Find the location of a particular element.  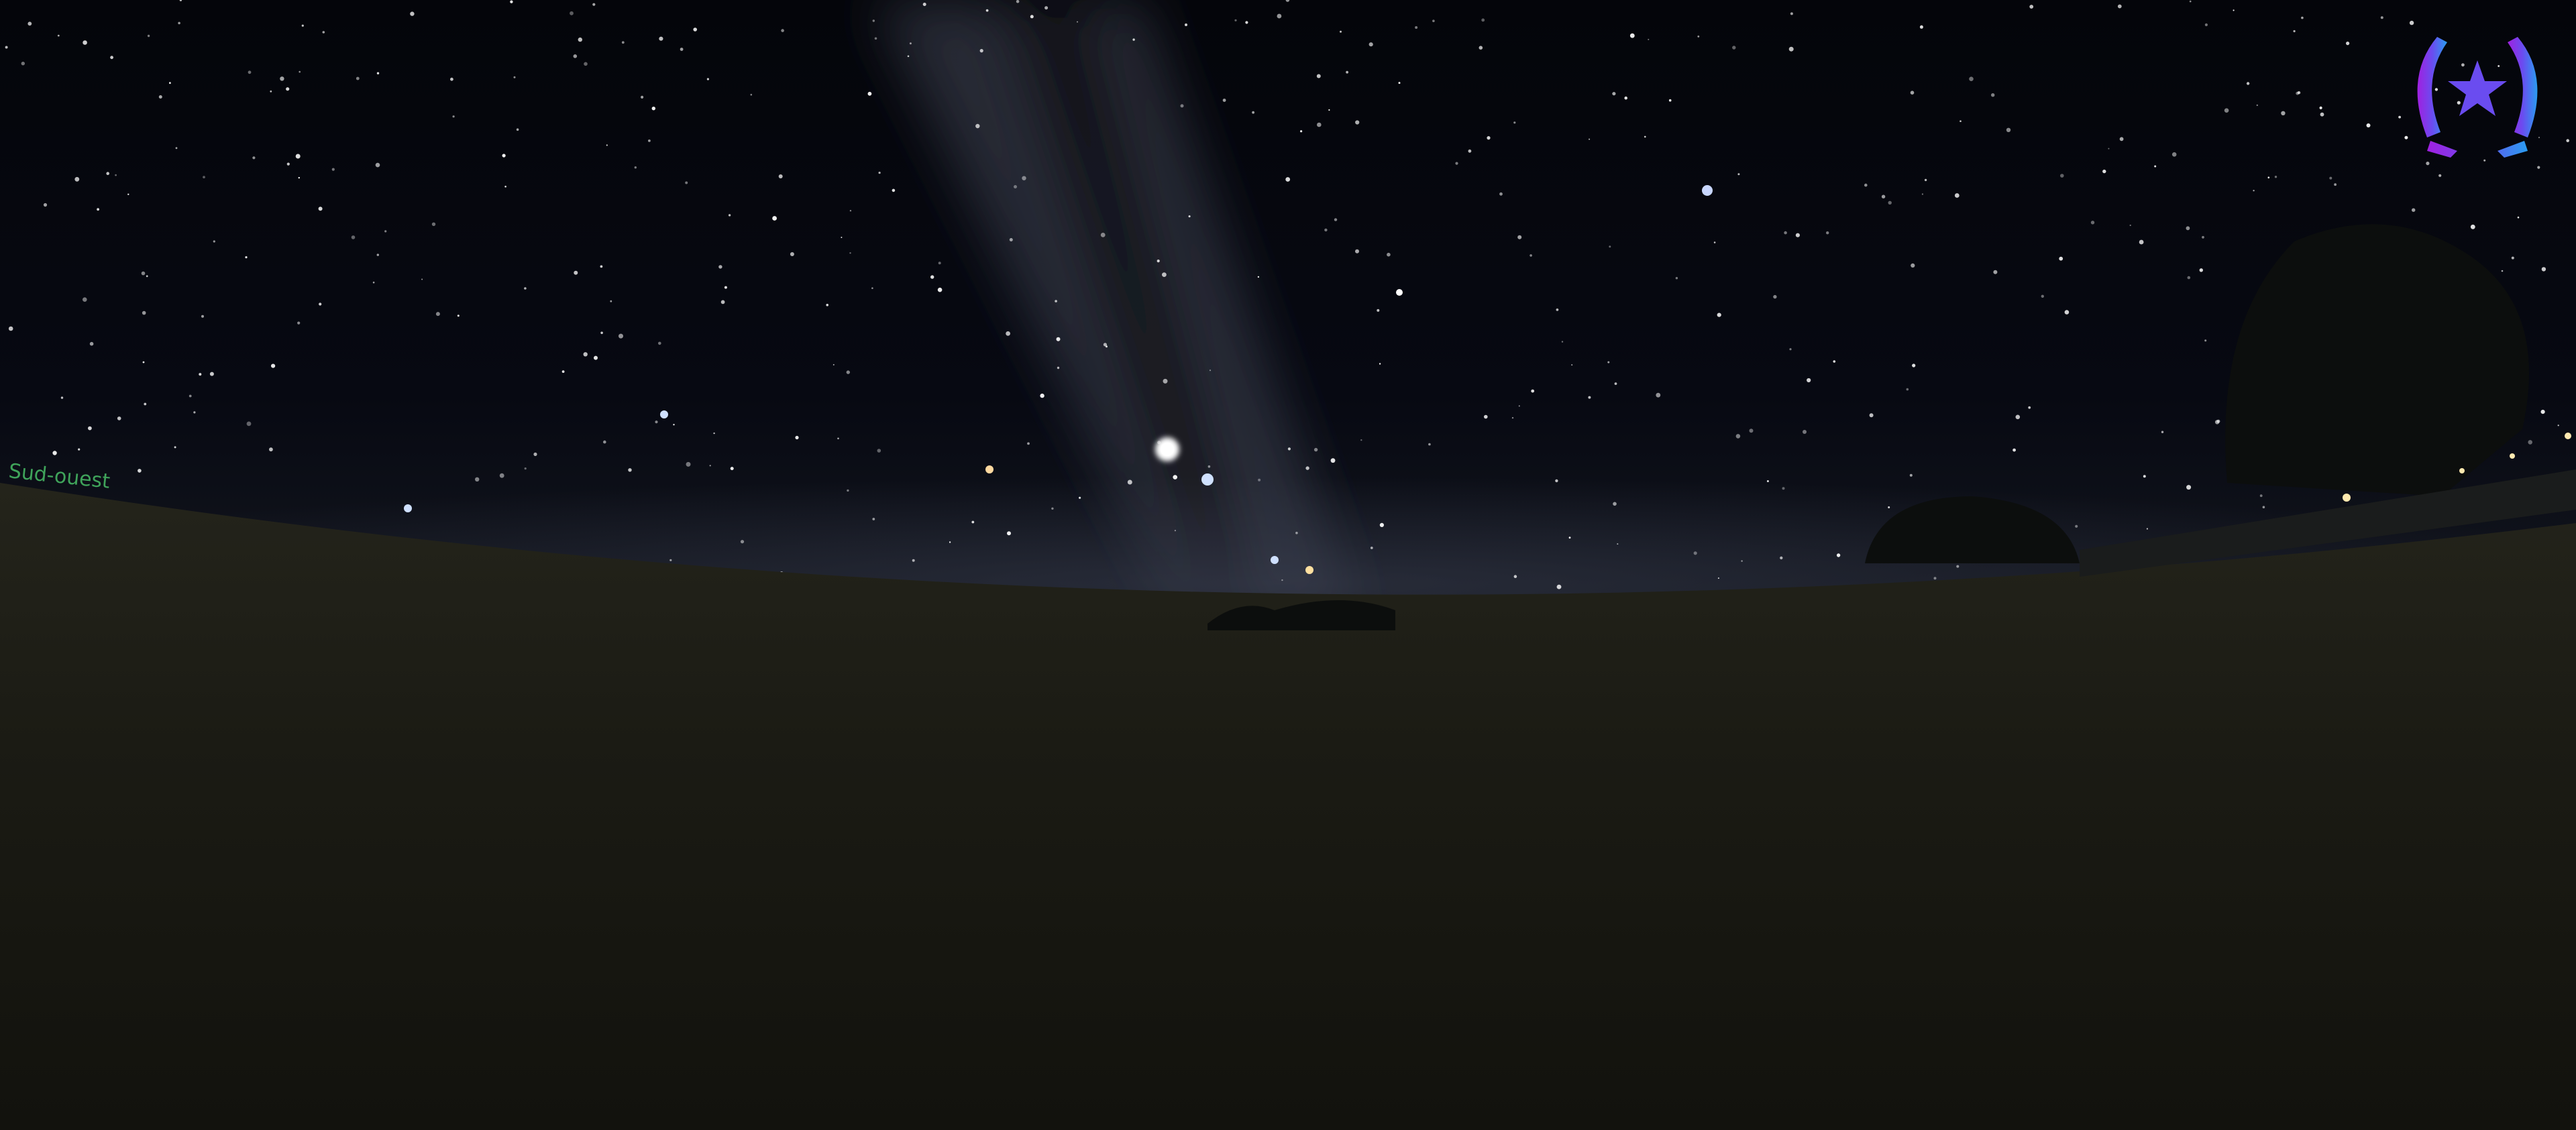

app-logo is located at coordinates (2477, 97).